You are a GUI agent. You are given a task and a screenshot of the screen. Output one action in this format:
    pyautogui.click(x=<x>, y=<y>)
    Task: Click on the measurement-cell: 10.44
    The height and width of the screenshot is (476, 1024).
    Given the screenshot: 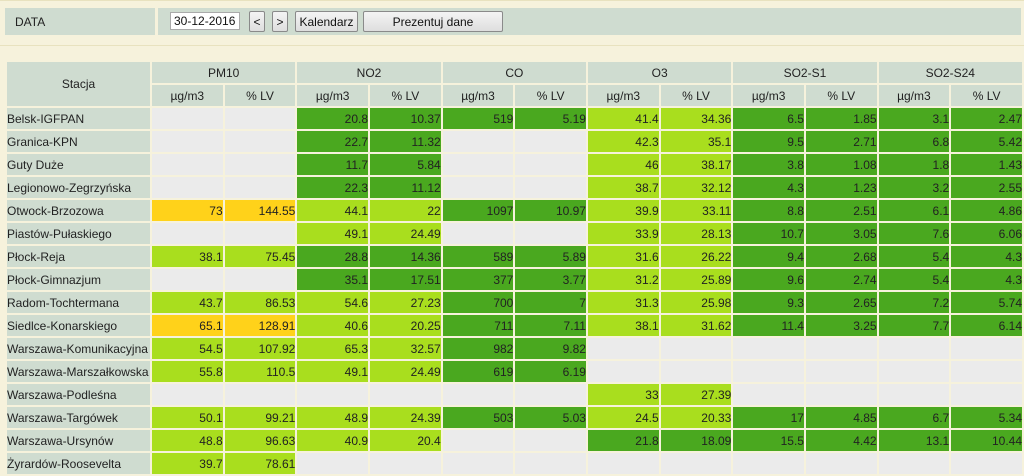 What is the action you would take?
    pyautogui.click(x=986, y=440)
    